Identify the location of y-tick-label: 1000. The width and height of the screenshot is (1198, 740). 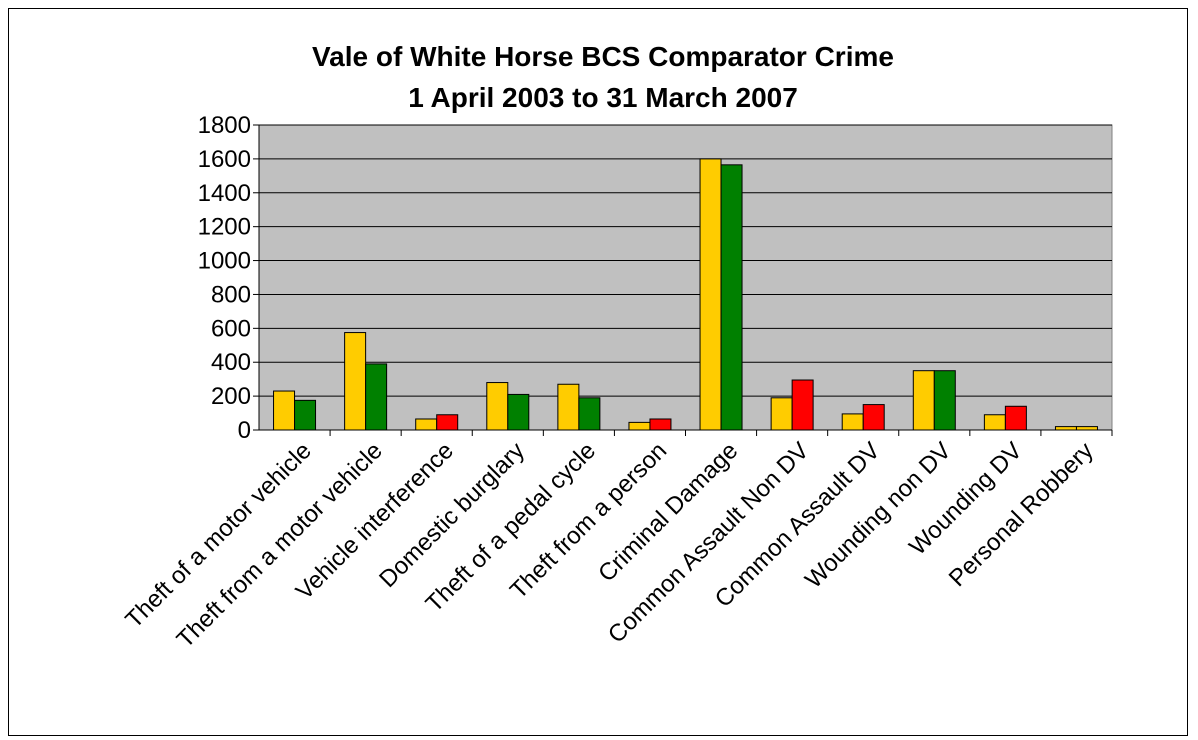
(224, 261).